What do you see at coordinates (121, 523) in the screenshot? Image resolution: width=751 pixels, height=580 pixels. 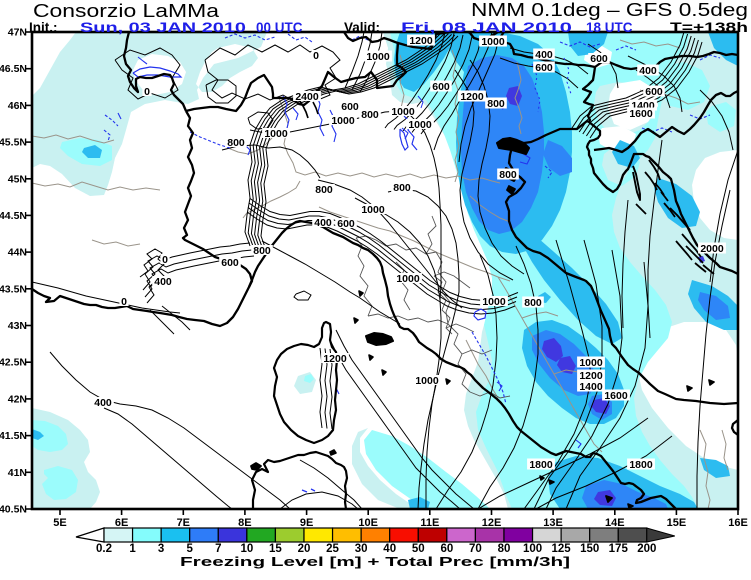 I see `svg-text: 6E` at bounding box center [121, 523].